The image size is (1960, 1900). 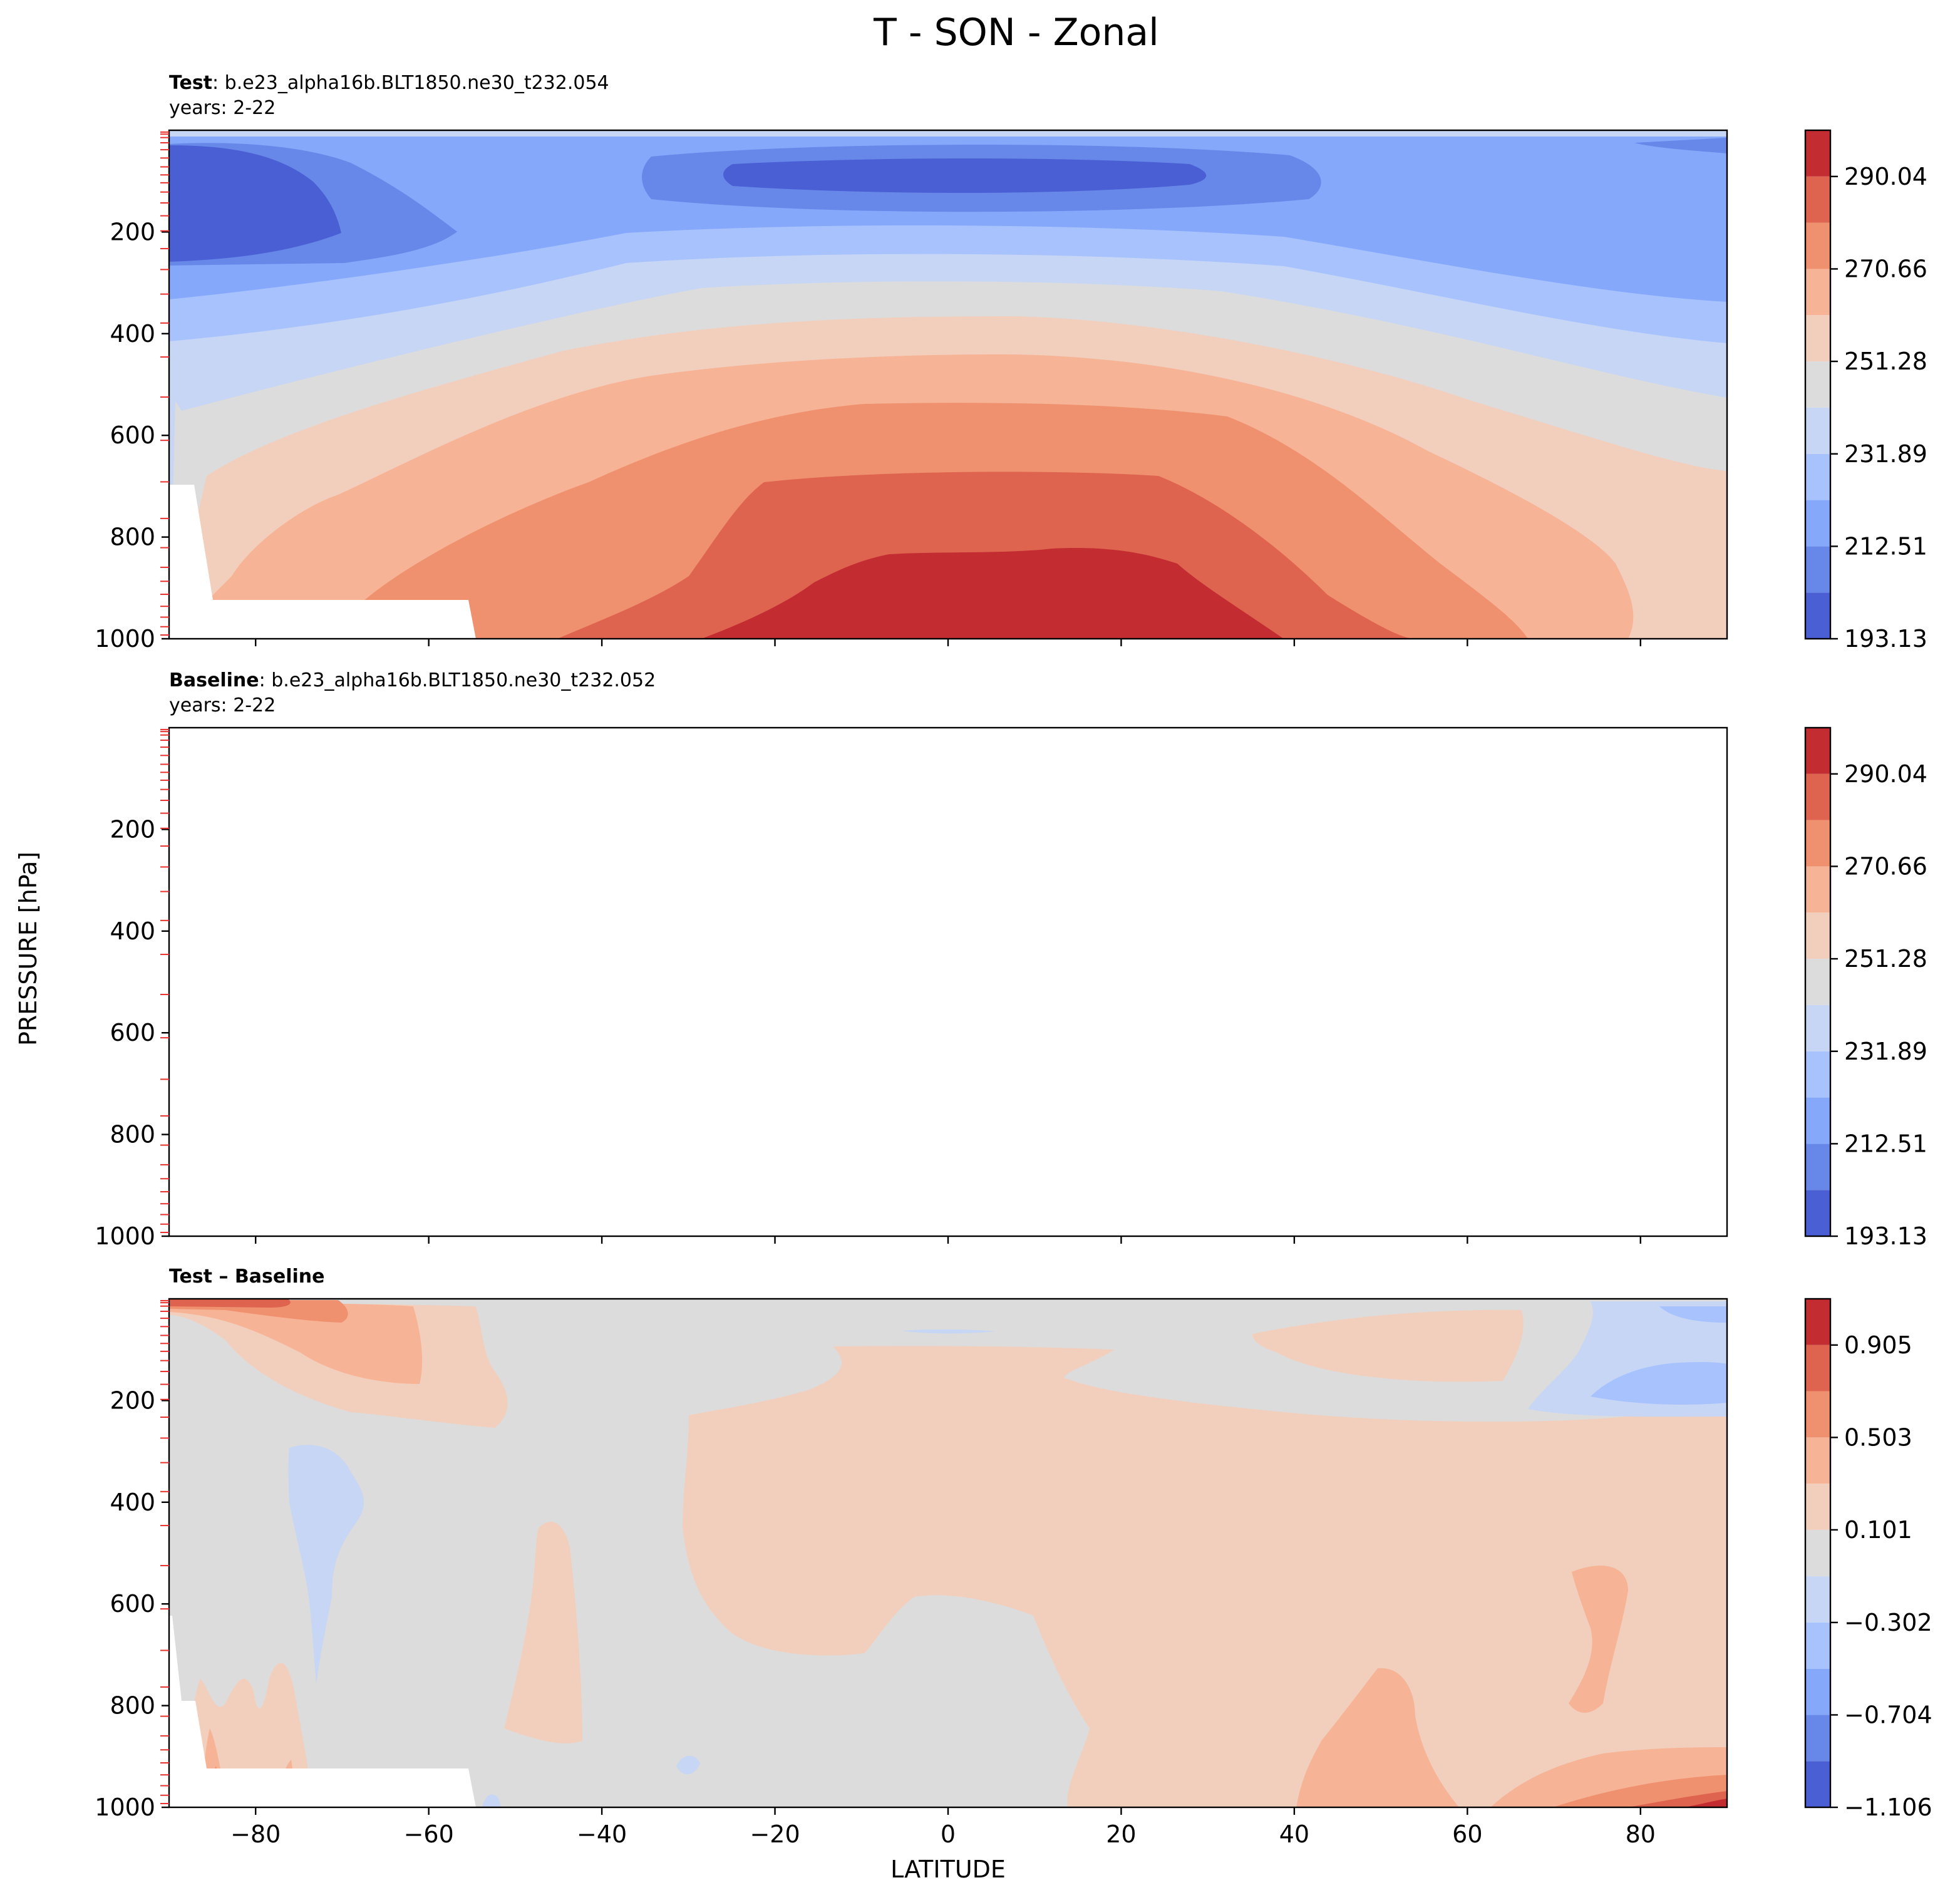 I want to click on x-tick-label: −20, so click(x=775, y=1834).